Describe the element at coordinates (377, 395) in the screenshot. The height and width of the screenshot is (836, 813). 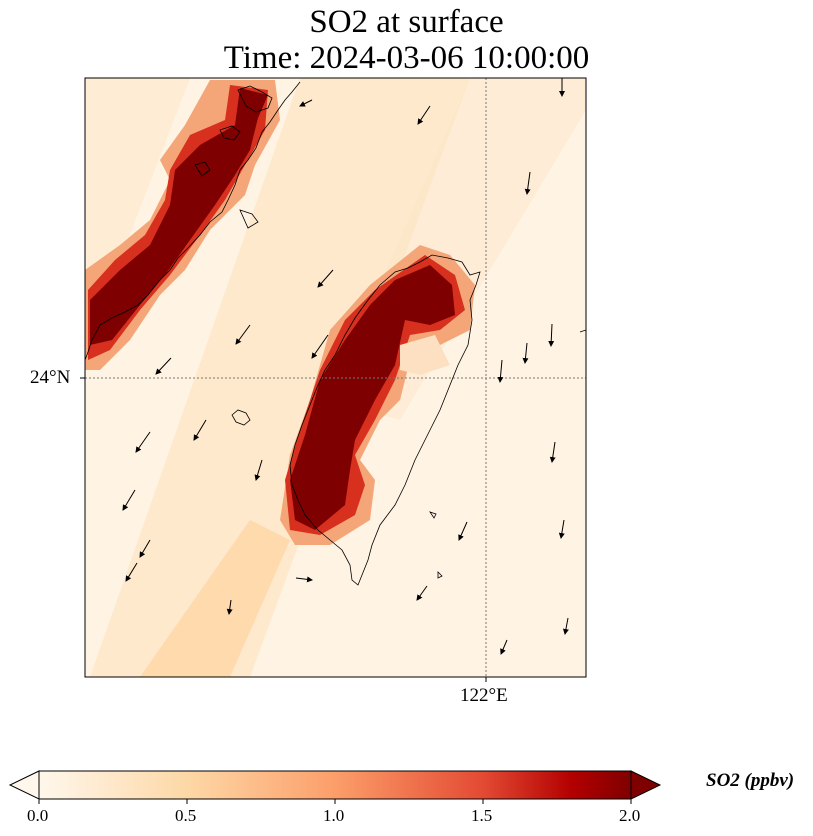
I see `so2-plume-taiwan` at that location.